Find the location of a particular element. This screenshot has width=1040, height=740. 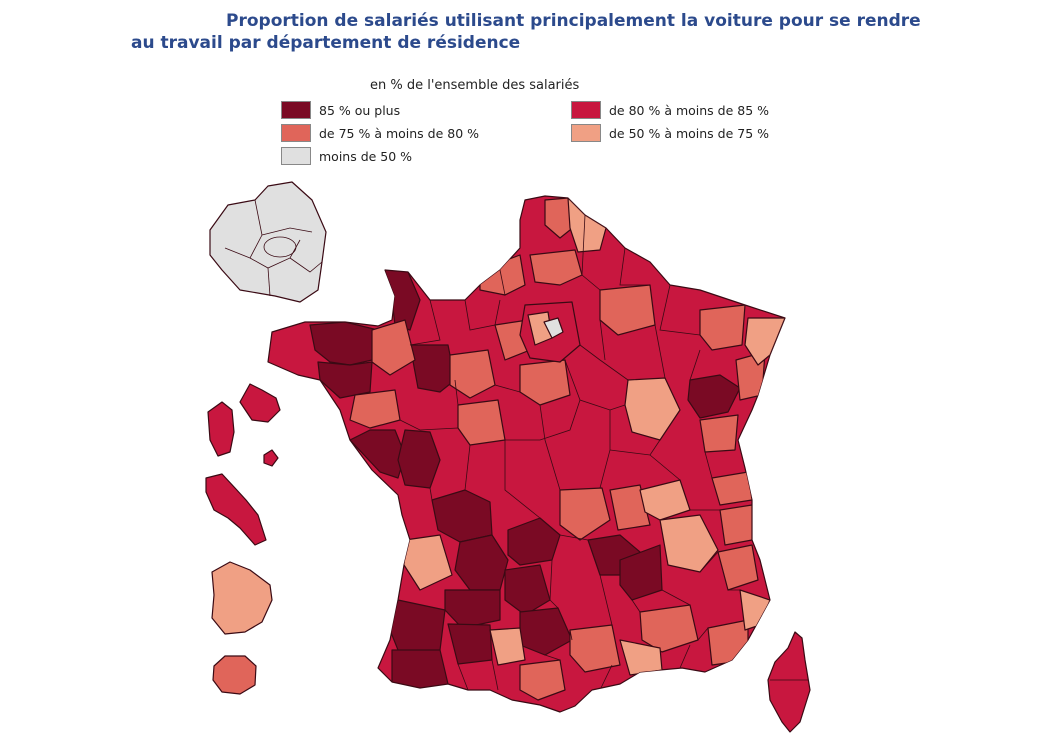

guadeloupe is located at coordinates (244, 425).